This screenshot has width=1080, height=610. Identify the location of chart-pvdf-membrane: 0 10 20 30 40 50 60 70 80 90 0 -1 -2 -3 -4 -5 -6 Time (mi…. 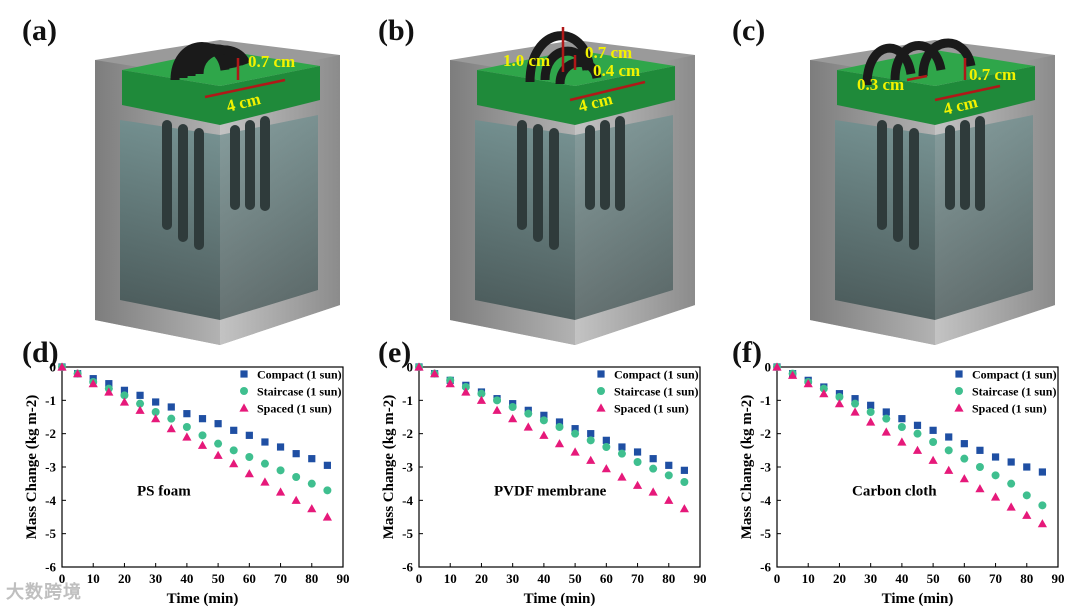
(544, 484).